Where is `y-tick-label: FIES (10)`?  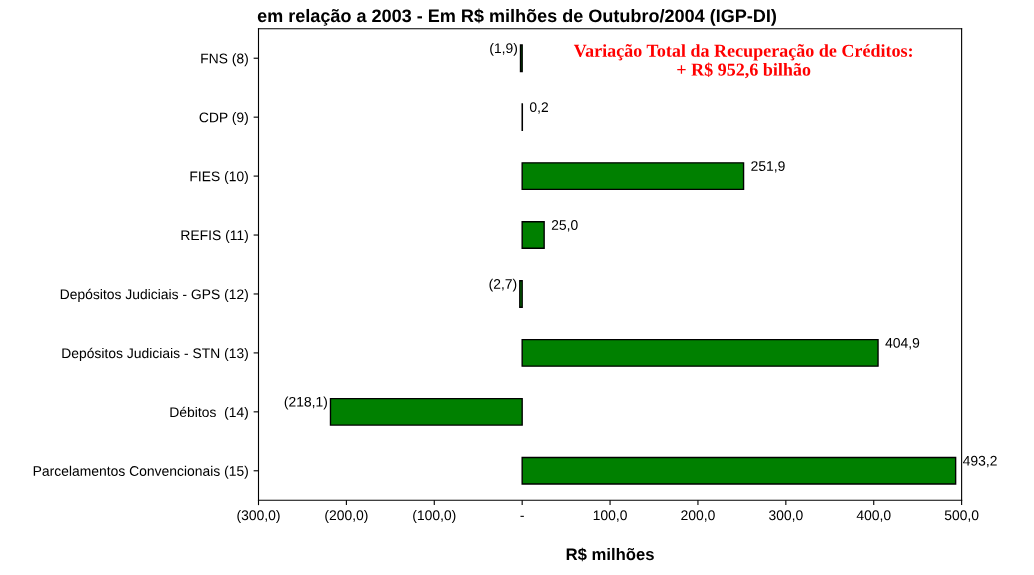
y-tick-label: FIES (10) is located at coordinates (219, 177).